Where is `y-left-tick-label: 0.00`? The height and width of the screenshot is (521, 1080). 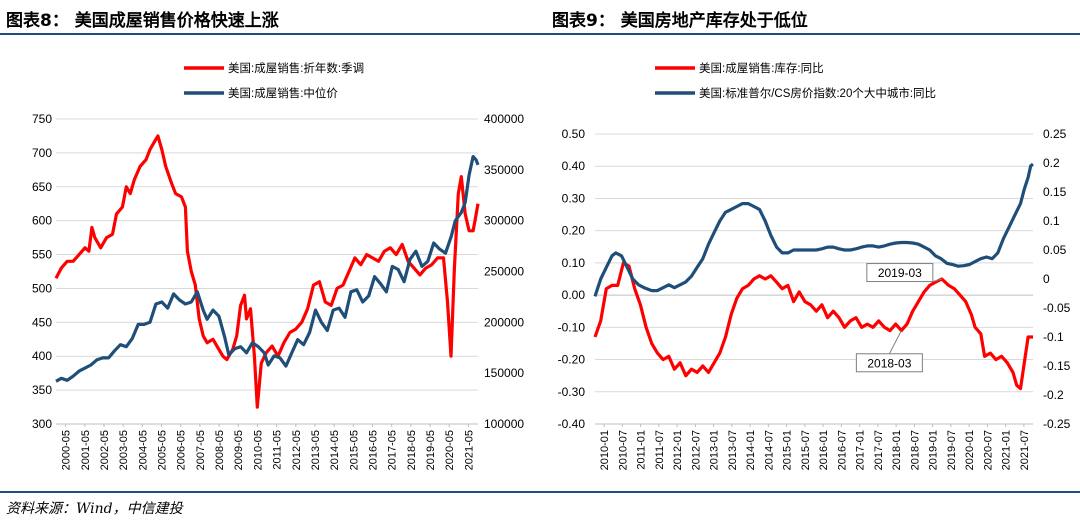
y-left-tick-label: 0.00 is located at coordinates (574, 295).